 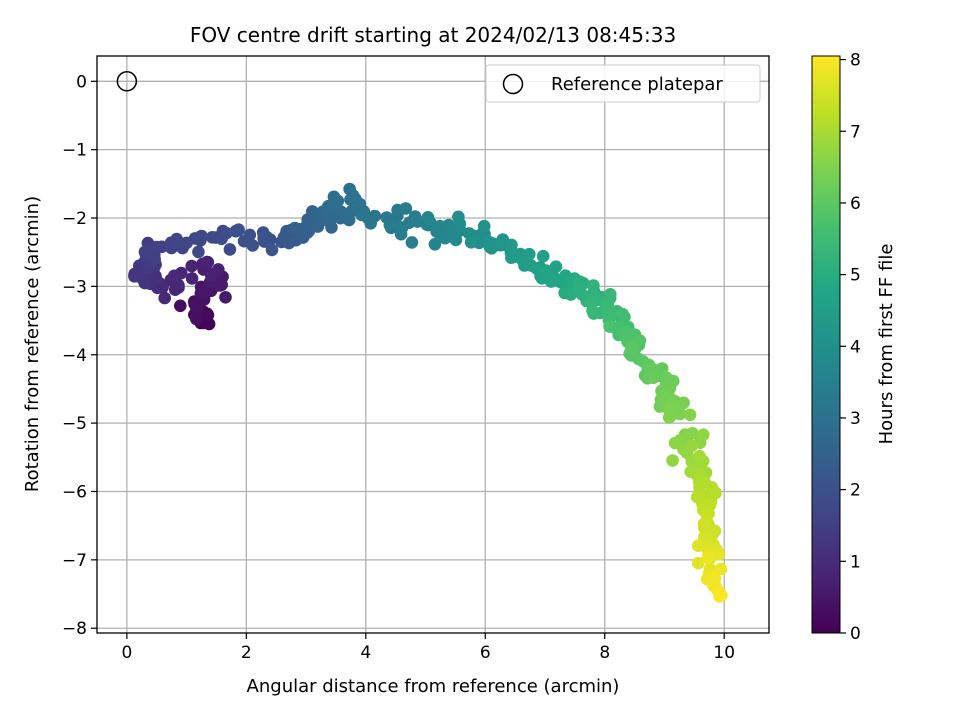 What do you see at coordinates (513, 84) in the screenshot?
I see `legend-marker` at bounding box center [513, 84].